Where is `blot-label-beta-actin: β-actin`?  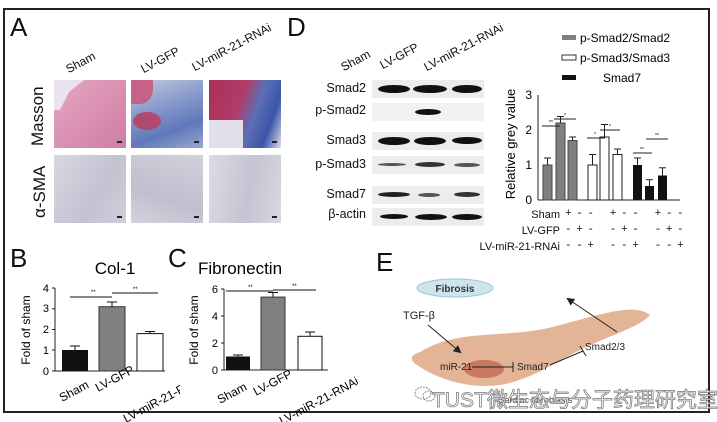
blot-label-beta-actin: β-actin is located at coordinates (347, 214).